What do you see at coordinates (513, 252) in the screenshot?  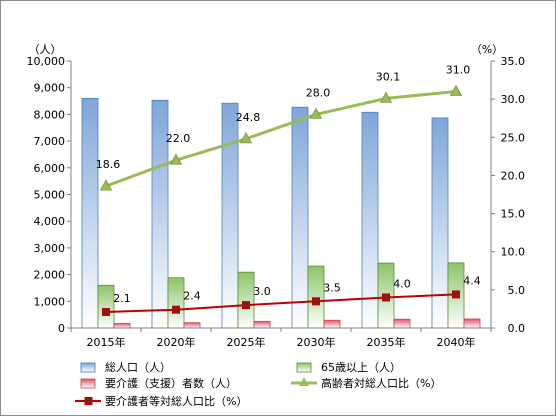 I see `right-tick-label: 10.0` at bounding box center [513, 252].